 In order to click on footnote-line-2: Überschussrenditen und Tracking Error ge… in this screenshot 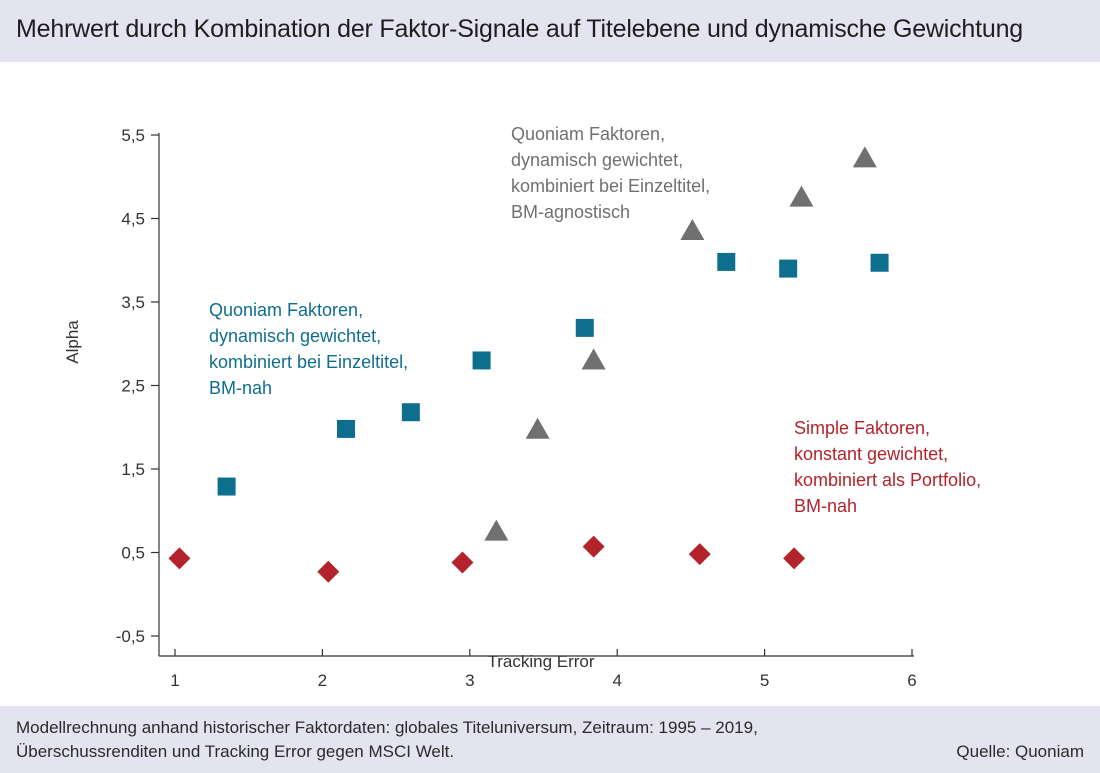, I will do `click(235, 751)`.